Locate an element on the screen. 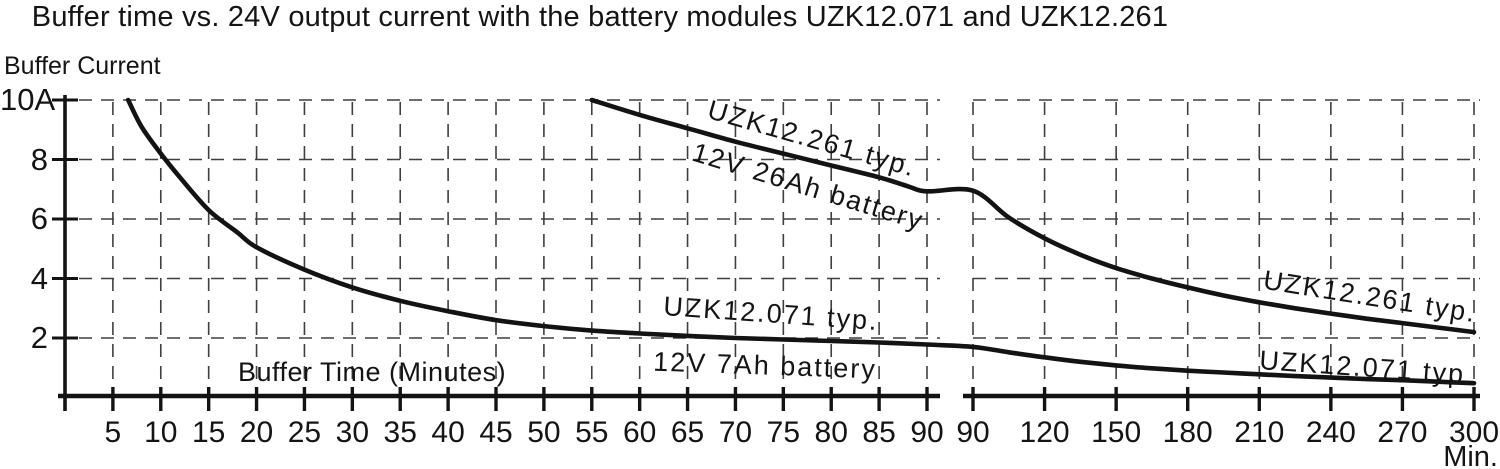 This screenshot has width=1500, height=469. y-tick-label: 8 is located at coordinates (39, 159).